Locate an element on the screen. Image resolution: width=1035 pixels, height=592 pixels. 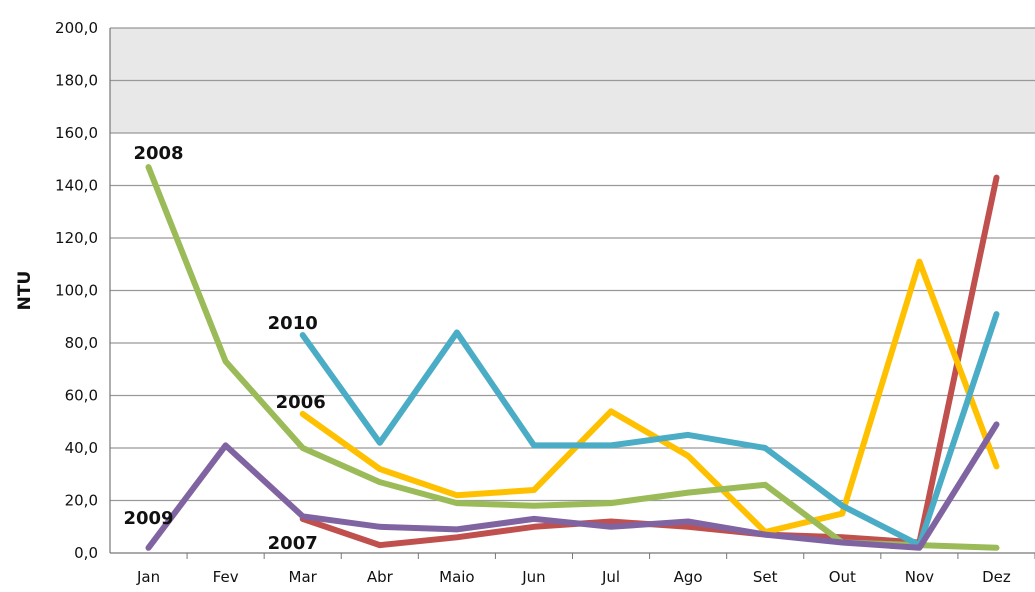
x-tick-label: Fev is located at coordinates (226, 577).